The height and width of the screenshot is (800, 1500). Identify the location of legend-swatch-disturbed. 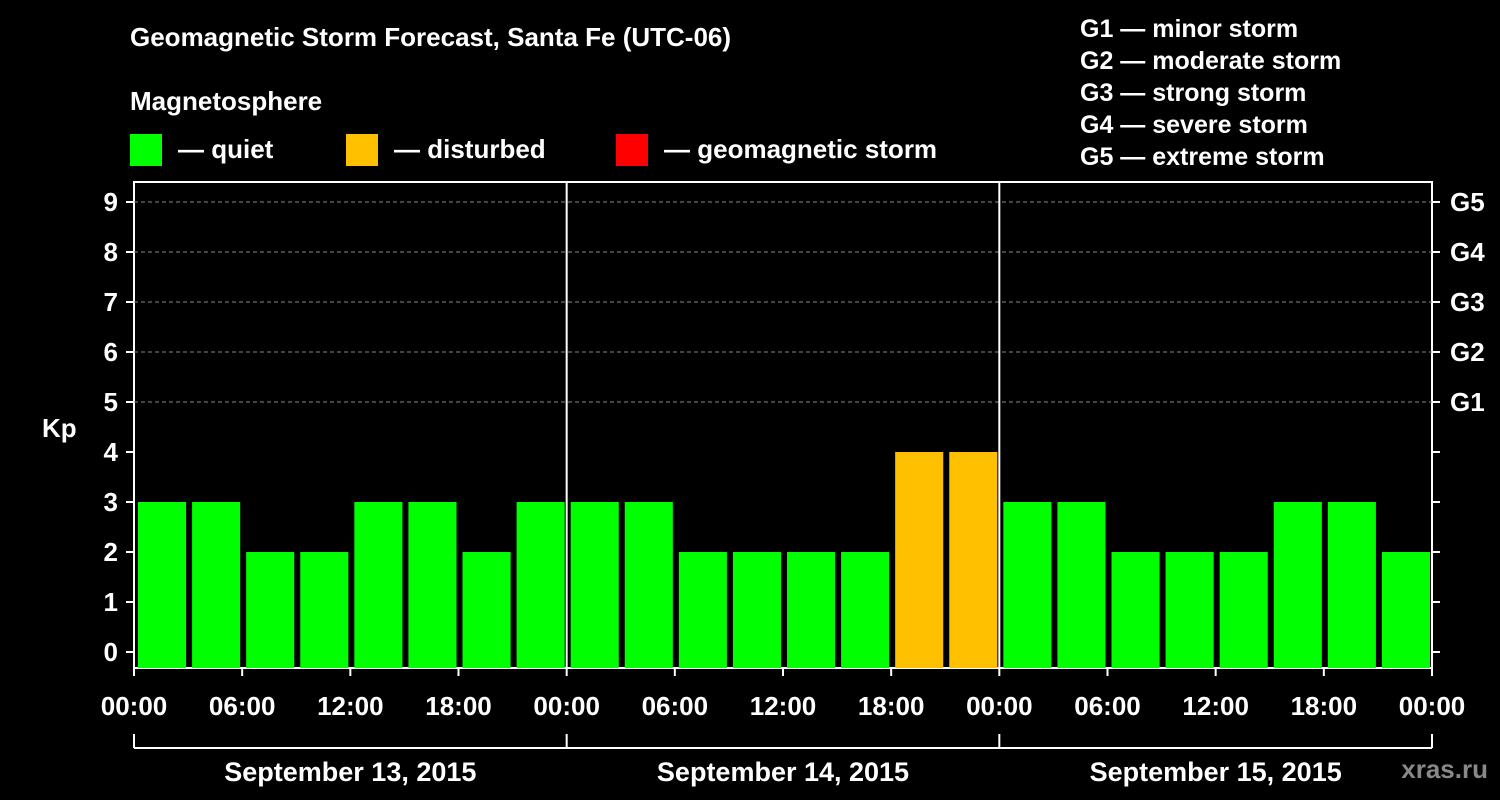
(362, 150).